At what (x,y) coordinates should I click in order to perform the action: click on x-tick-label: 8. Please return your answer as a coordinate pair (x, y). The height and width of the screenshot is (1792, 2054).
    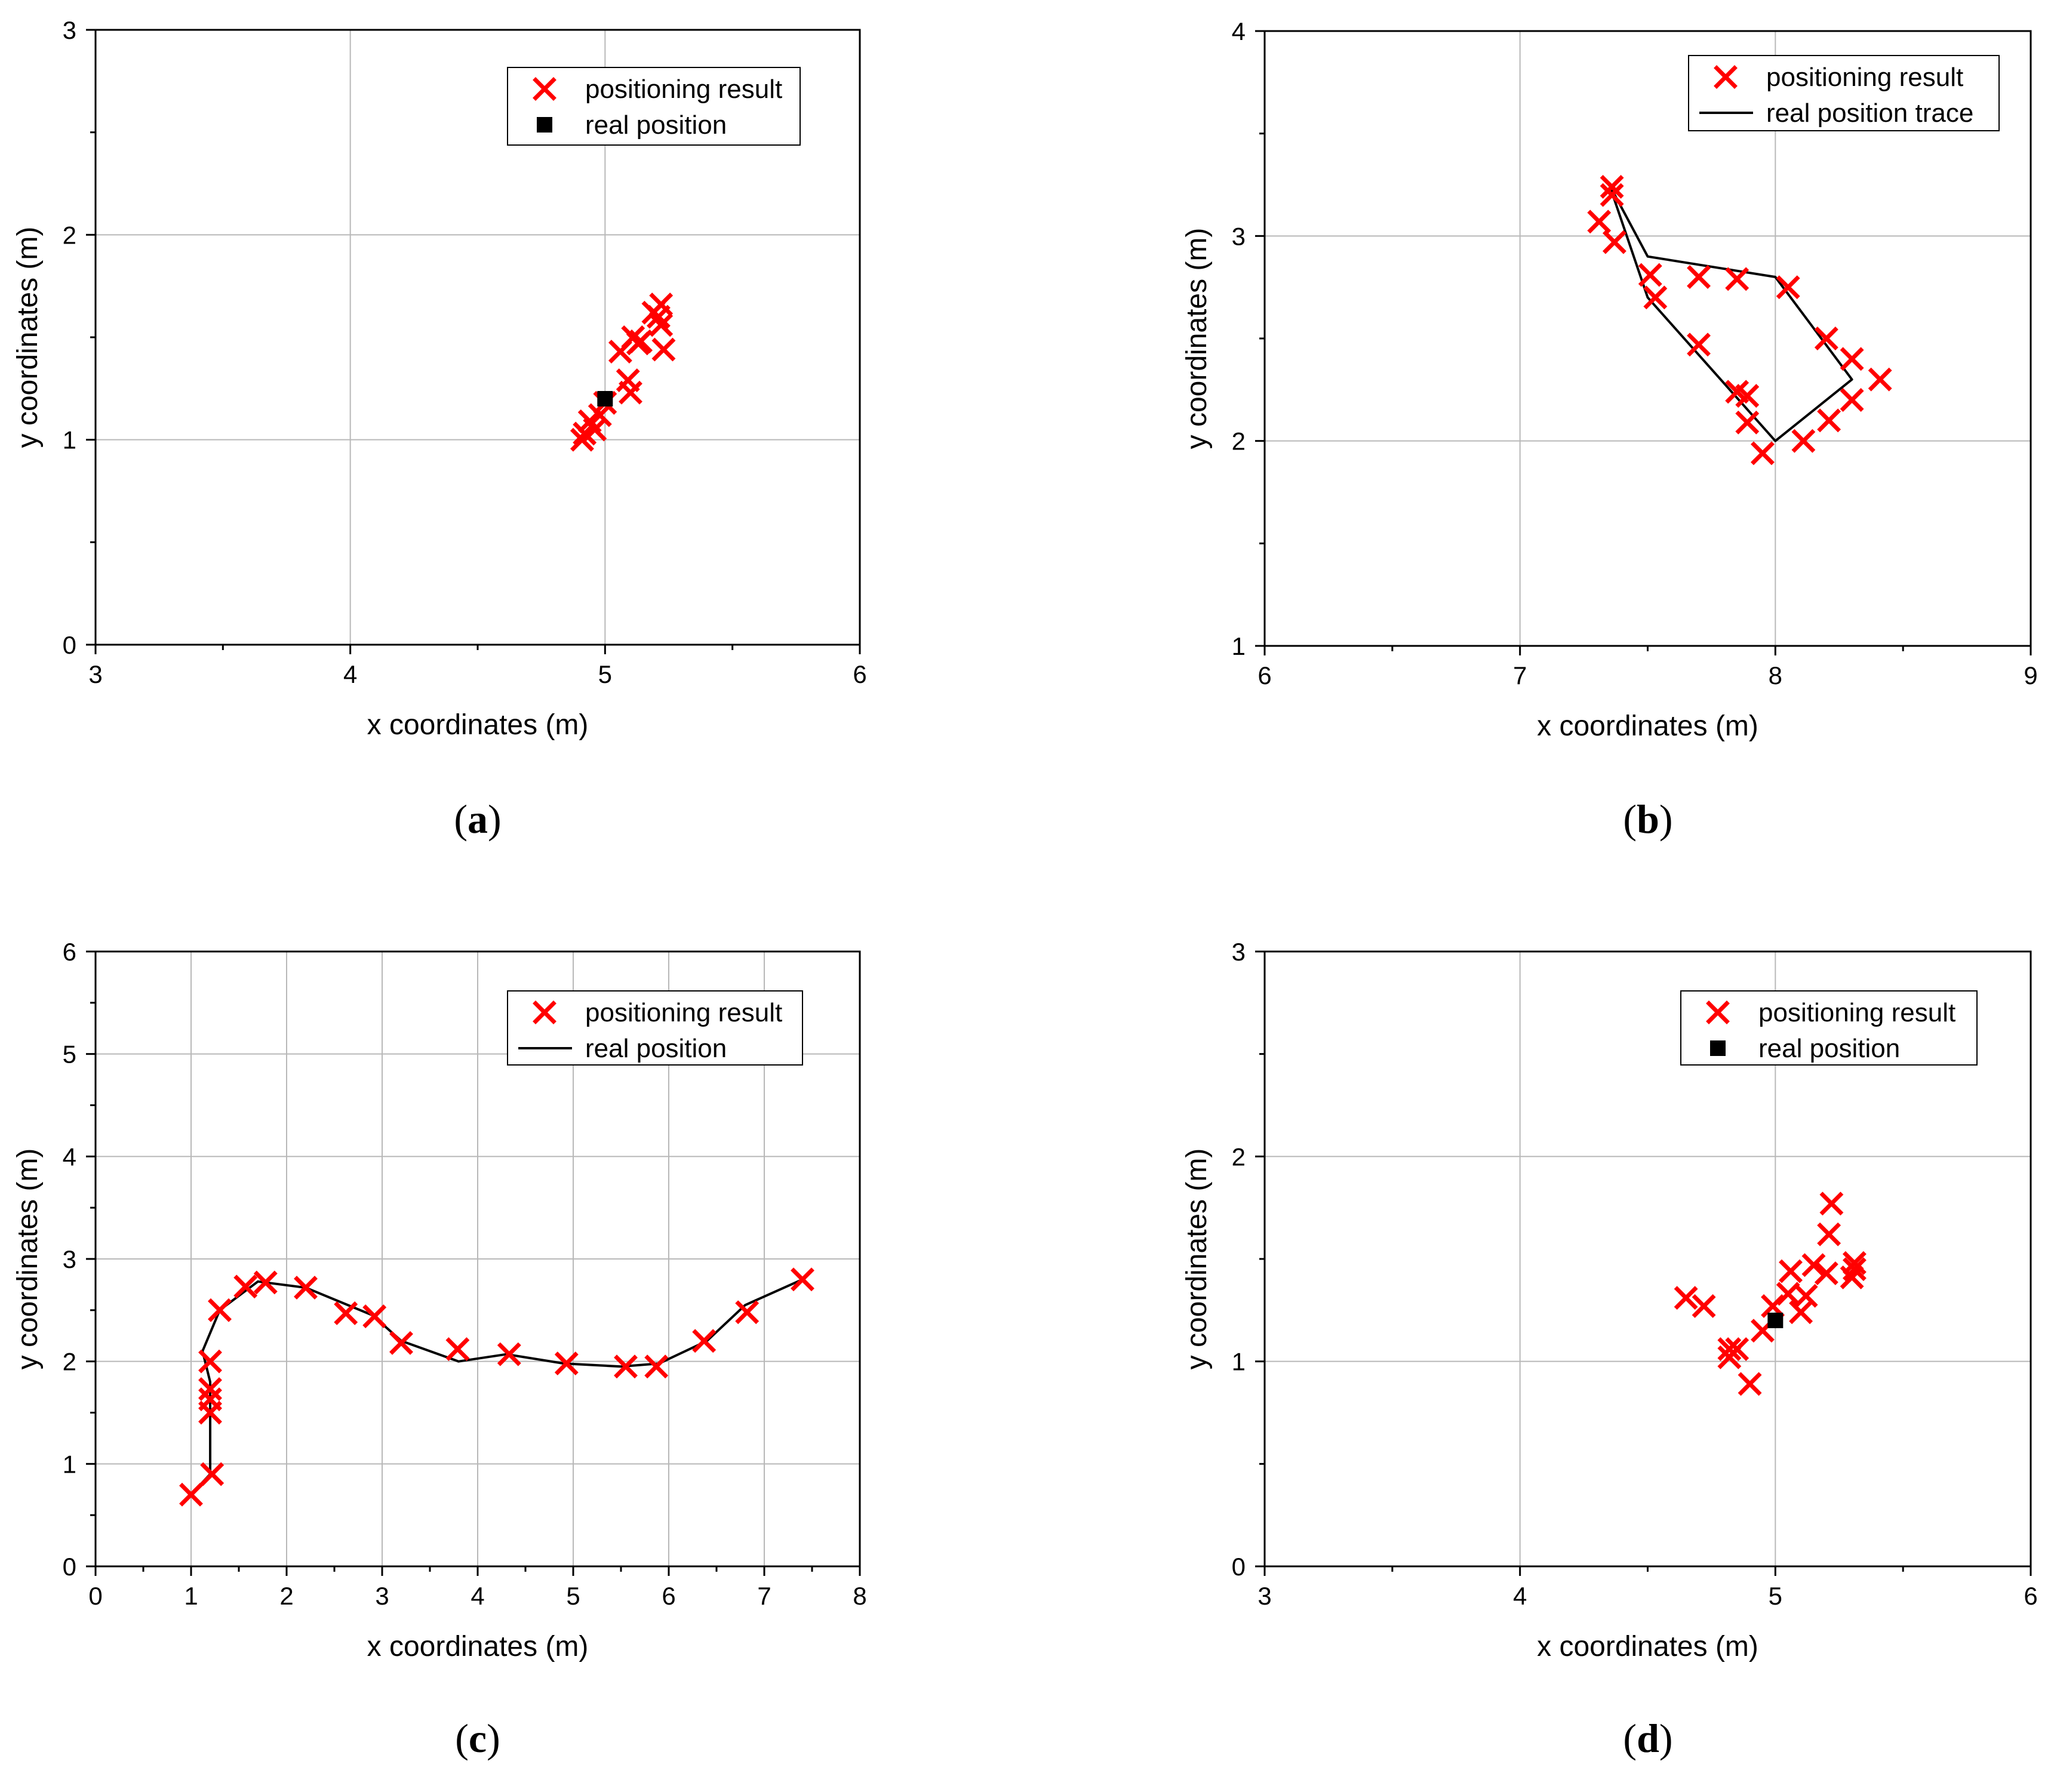
    Looking at the image, I should click on (1775, 675).